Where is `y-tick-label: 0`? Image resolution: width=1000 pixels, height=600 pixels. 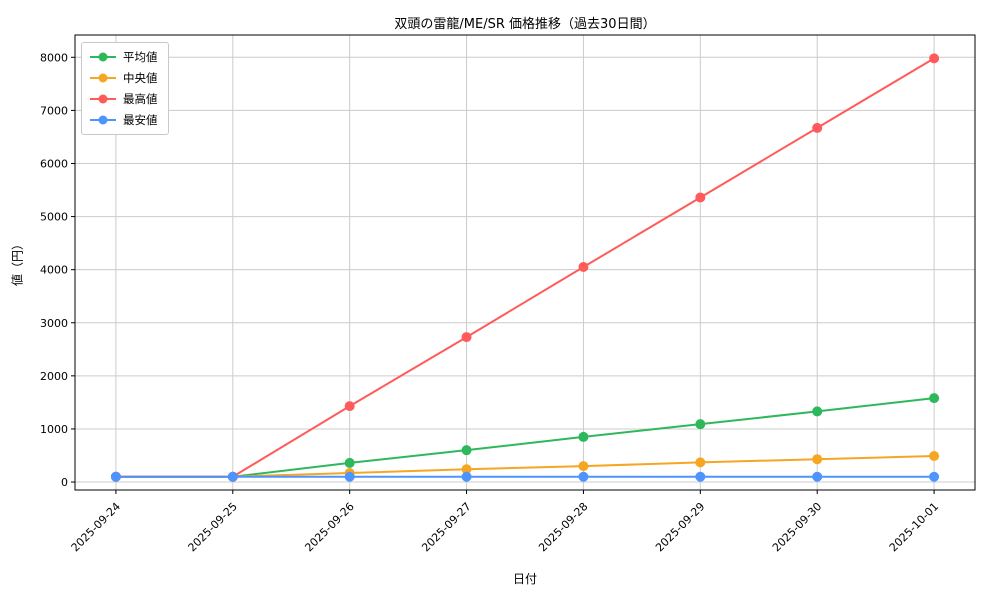
y-tick-label: 0 is located at coordinates (64, 482).